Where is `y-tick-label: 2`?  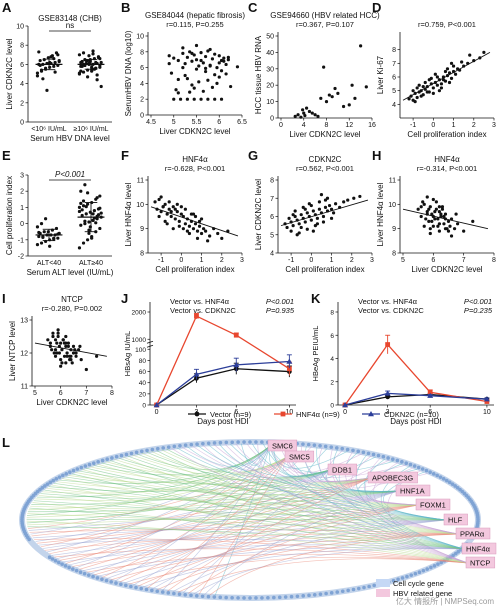 y-tick-label: 2 is located at coordinates (22, 103).